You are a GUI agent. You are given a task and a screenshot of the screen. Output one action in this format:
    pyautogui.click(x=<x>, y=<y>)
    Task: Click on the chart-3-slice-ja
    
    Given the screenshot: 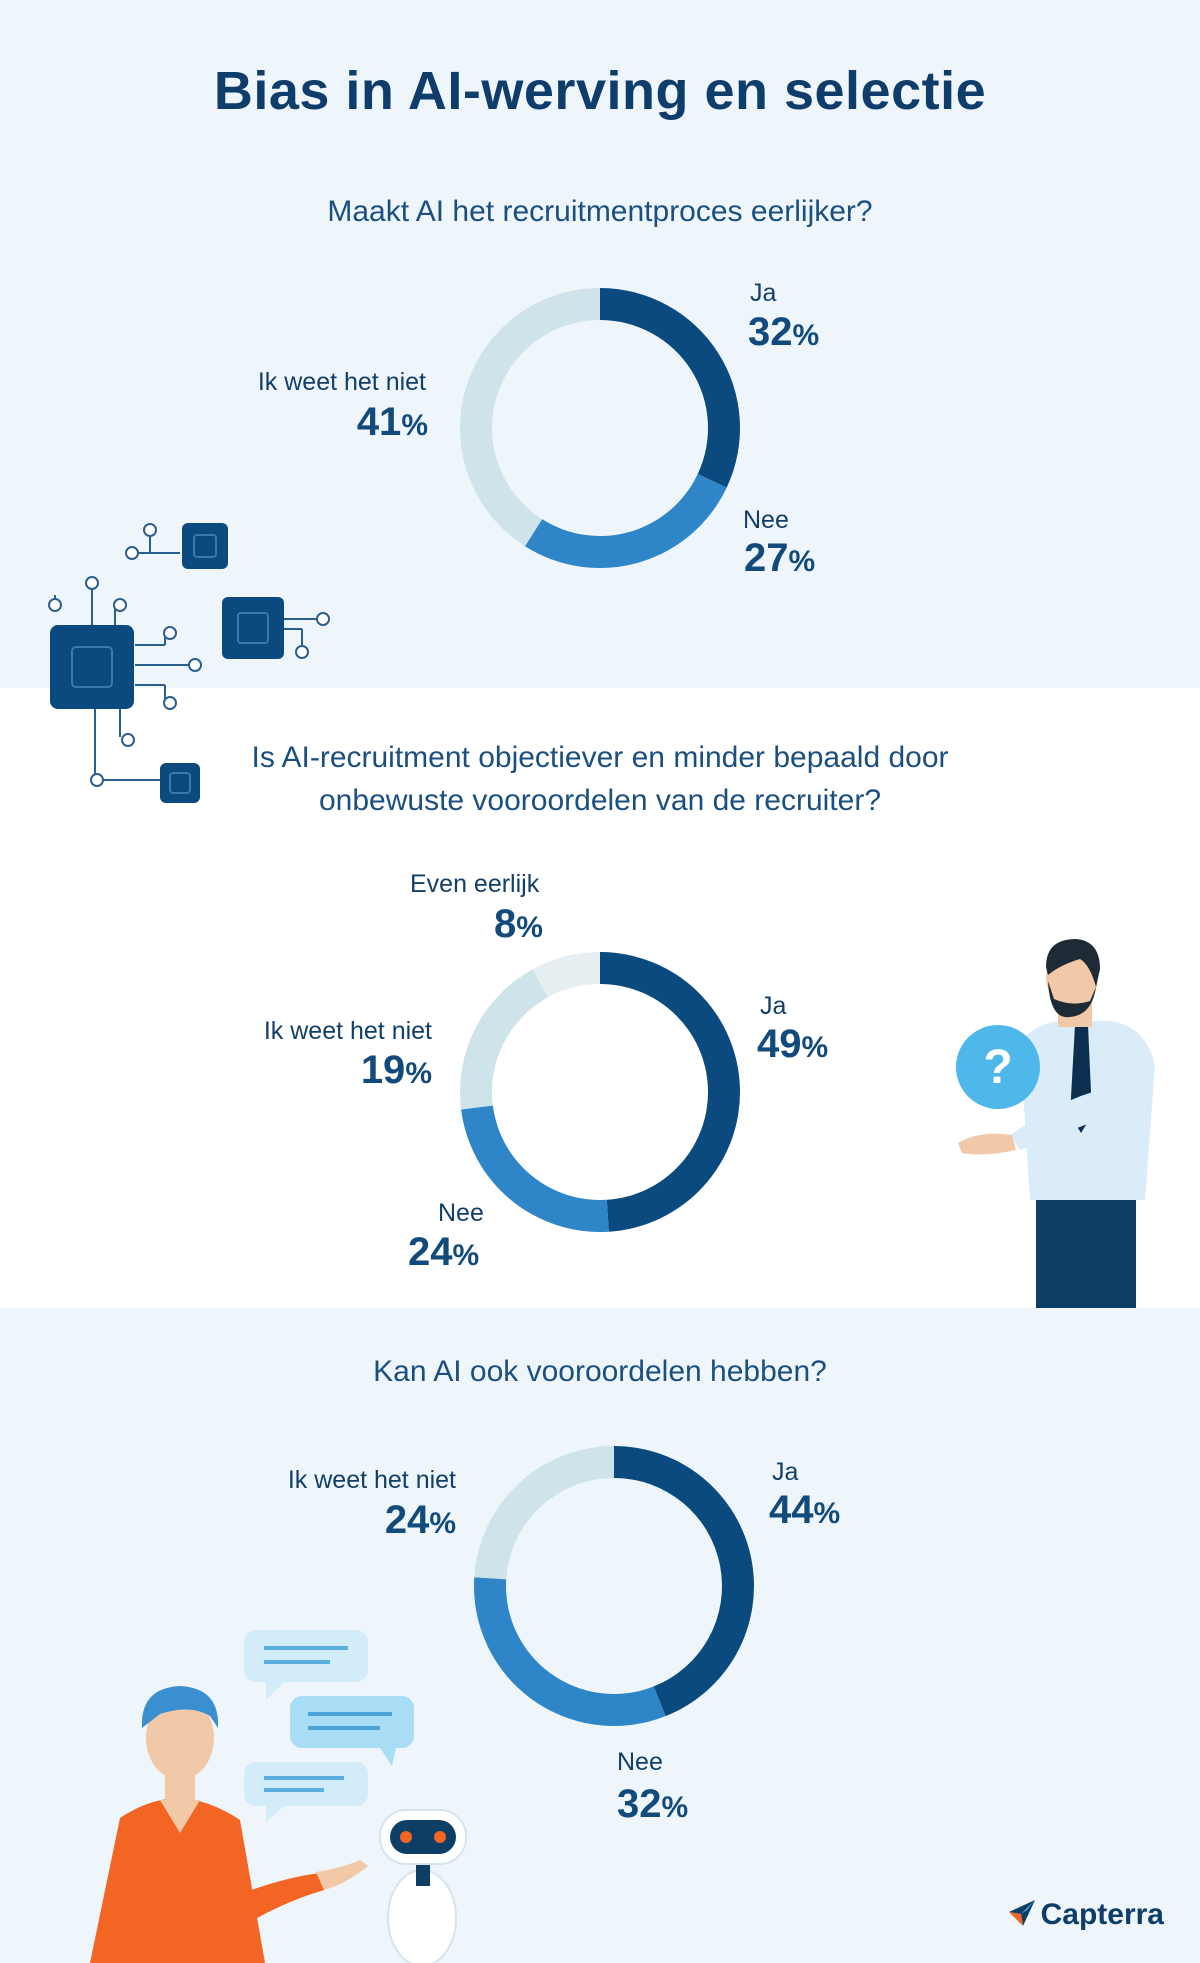 What is the action you would take?
    pyautogui.click(x=684, y=1581)
    